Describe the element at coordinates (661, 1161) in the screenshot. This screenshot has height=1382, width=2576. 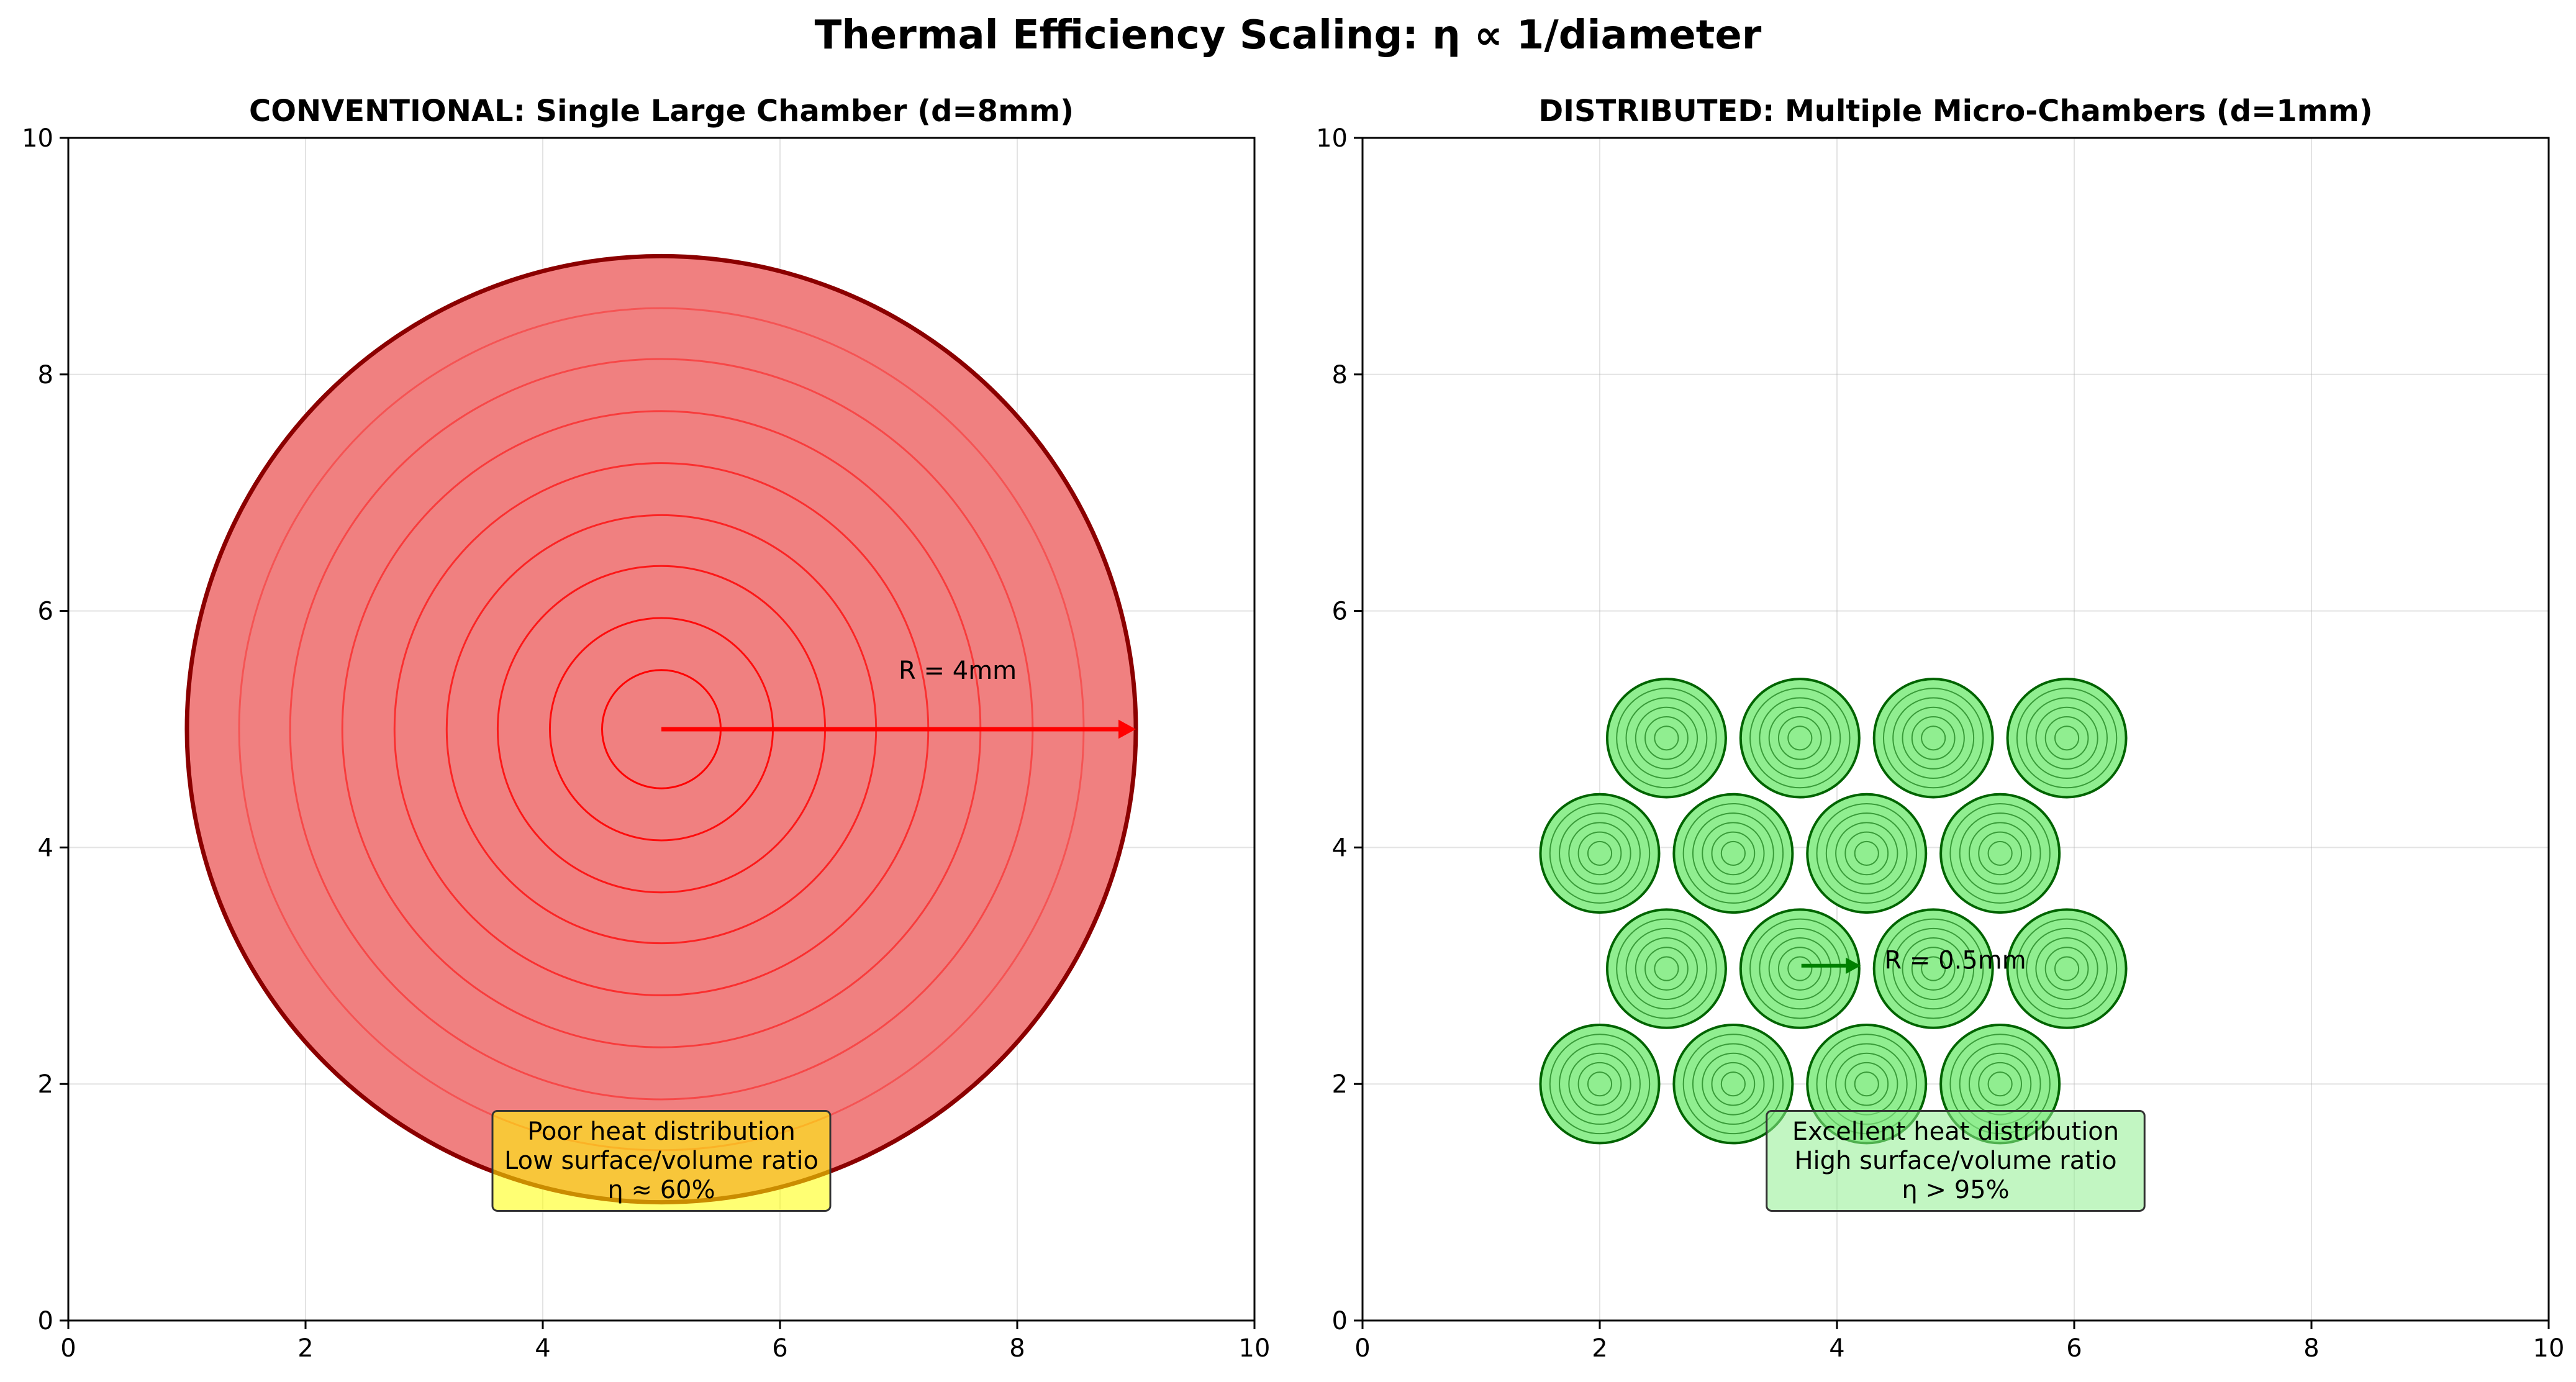
I see `note-line: Low surface/volume ratio` at that location.